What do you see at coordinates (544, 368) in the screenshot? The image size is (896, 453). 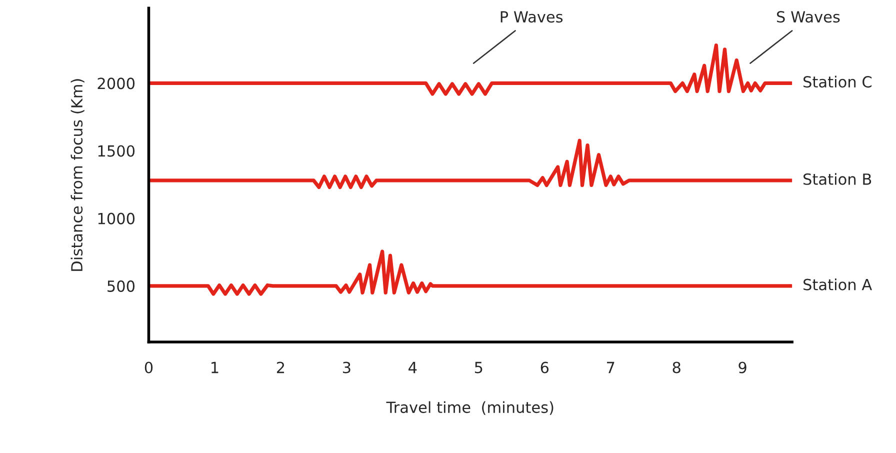 I see `x-tick-label: 6` at bounding box center [544, 368].